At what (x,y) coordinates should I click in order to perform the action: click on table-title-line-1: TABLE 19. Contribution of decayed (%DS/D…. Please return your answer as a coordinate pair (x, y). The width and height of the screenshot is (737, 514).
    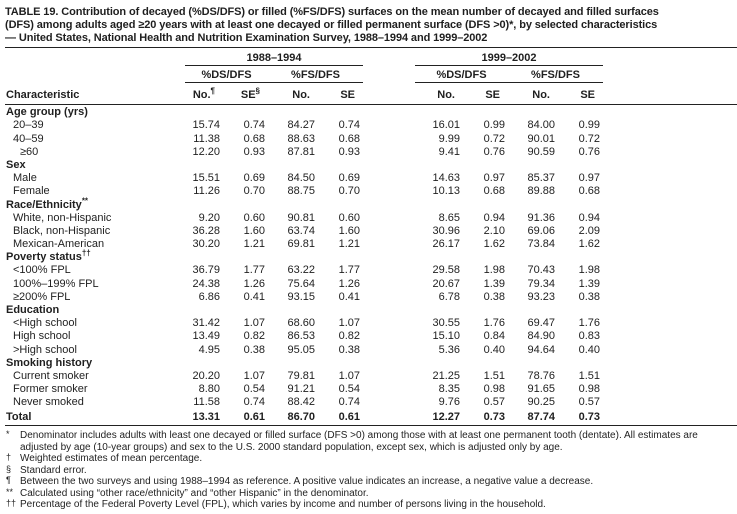
    Looking at the image, I should click on (332, 12).